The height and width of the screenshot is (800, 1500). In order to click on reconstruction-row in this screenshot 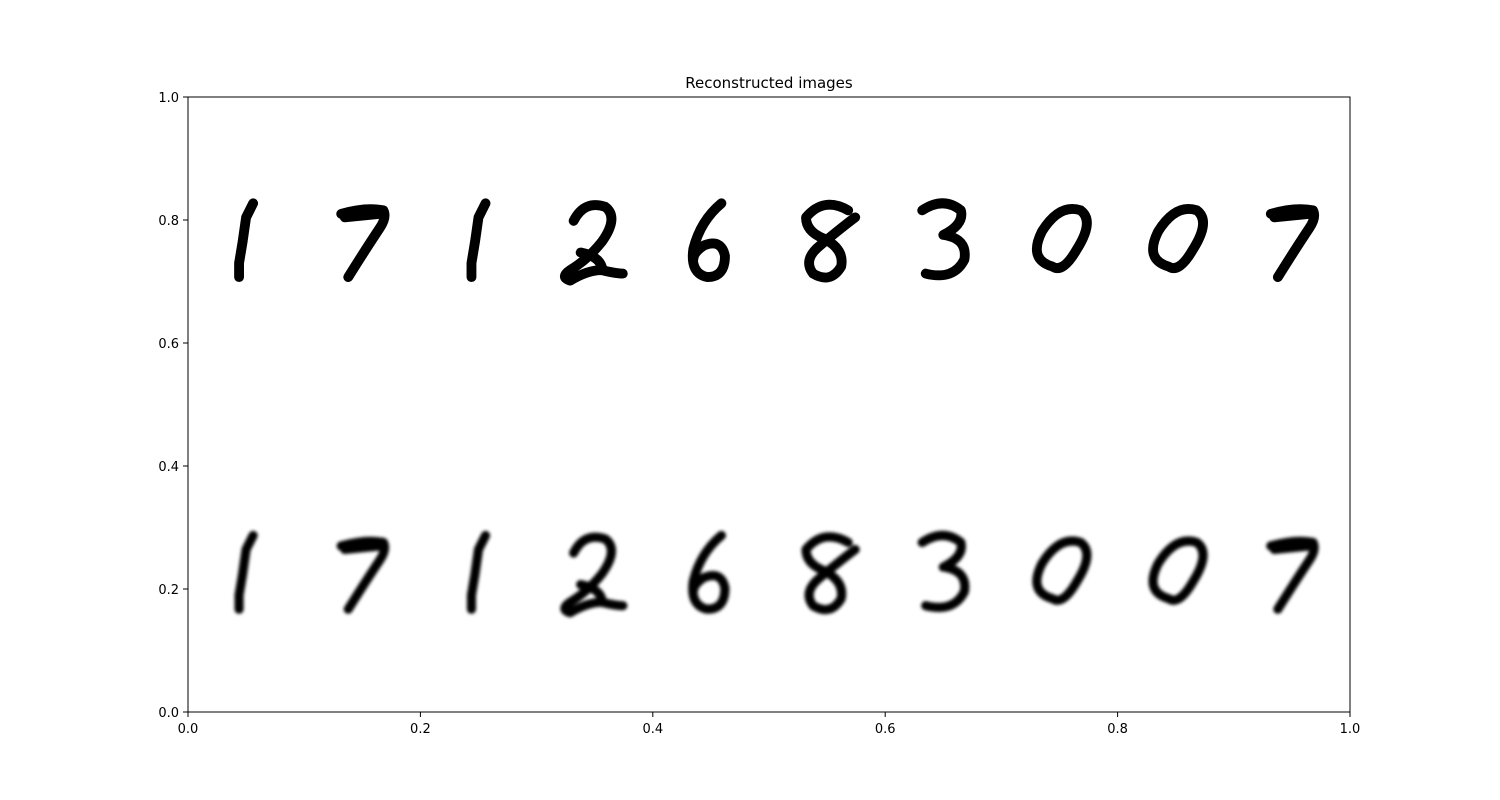, I will do `click(776, 574)`.